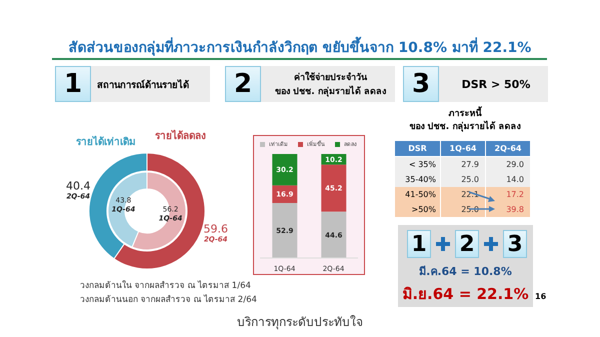 The image size is (600, 337). Describe the element at coordinates (508, 164) in the screenshot. I see `text: 29.0` at that location.